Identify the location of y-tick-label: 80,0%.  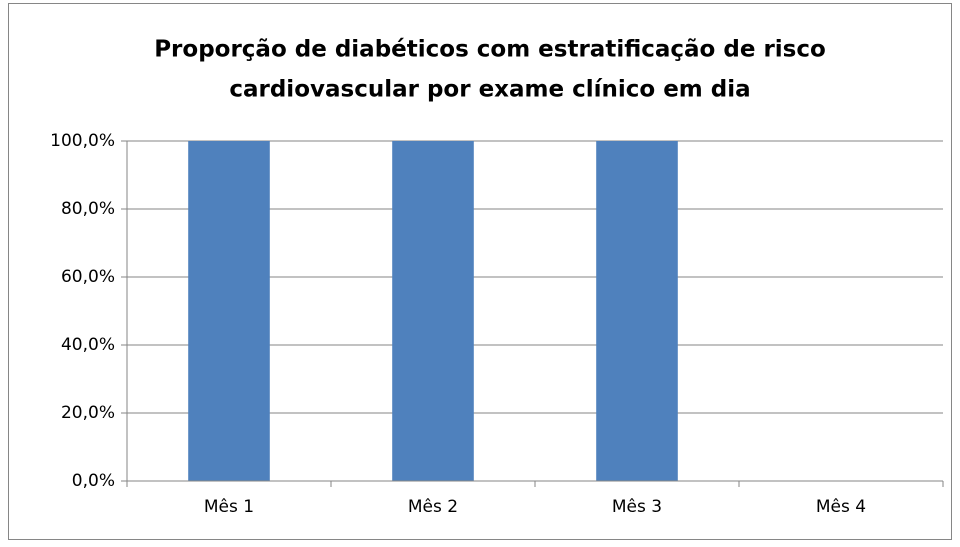
(88, 209).